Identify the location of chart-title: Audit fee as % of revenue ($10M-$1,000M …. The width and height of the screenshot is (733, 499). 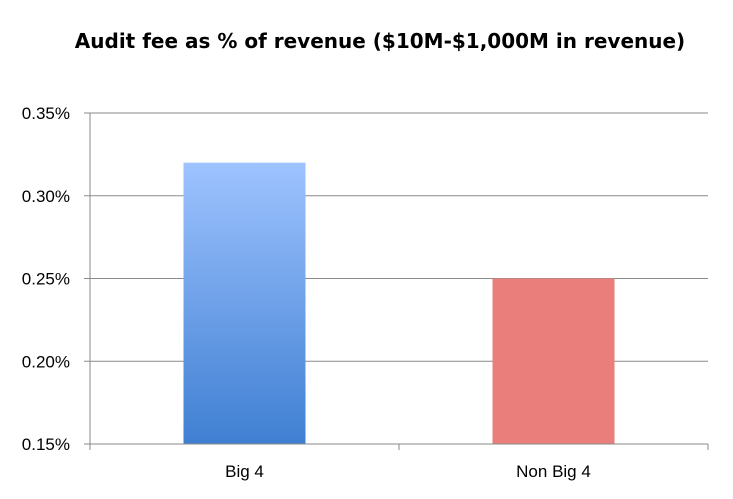
(380, 41).